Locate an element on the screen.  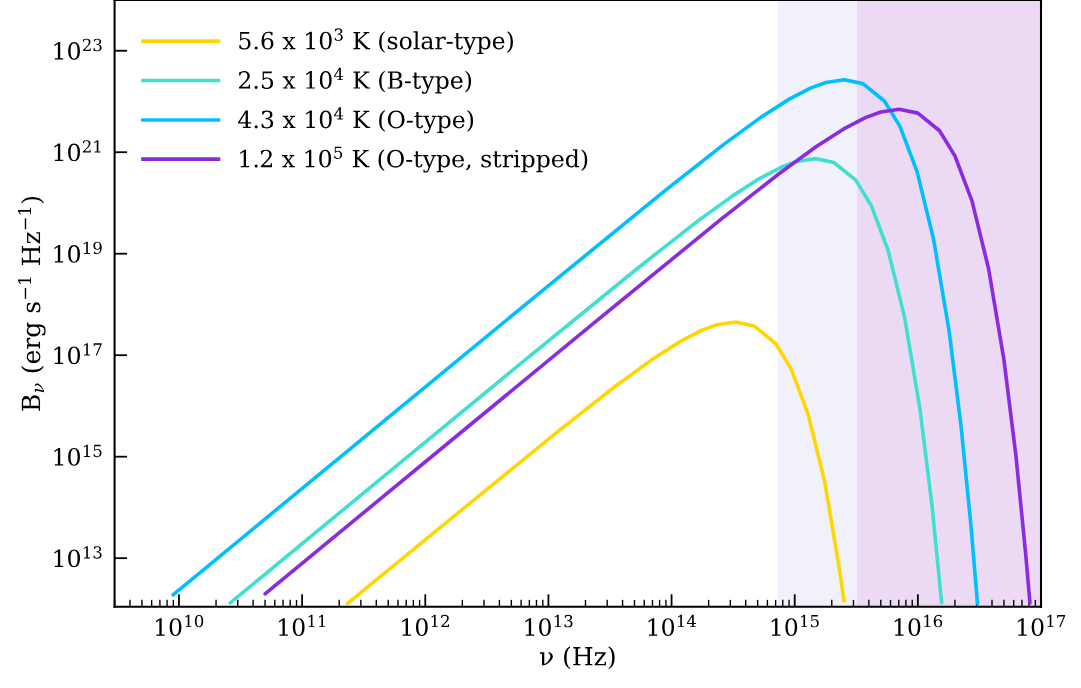
x-tick-label: 10$^{10}$ is located at coordinates (179, 625).